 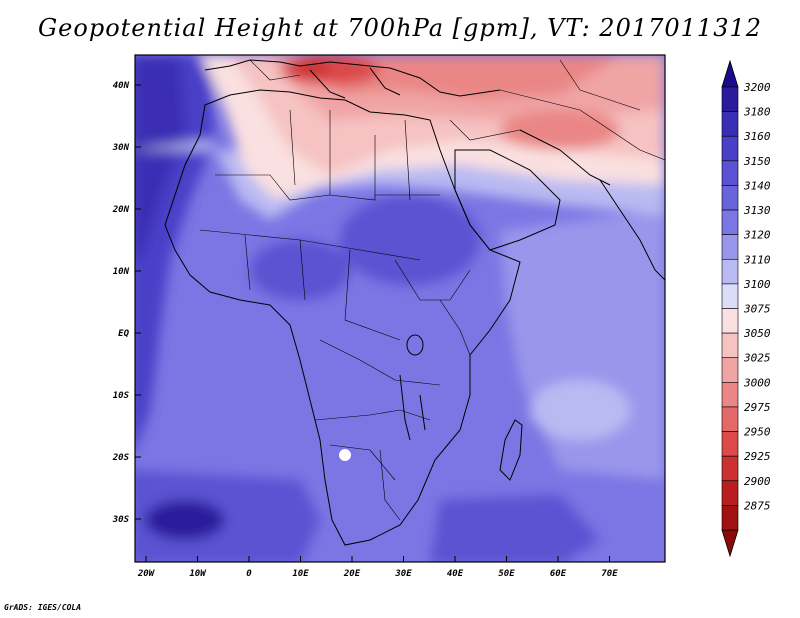 What do you see at coordinates (757, 456) in the screenshot?
I see `colorbar-label: 2925` at bounding box center [757, 456].